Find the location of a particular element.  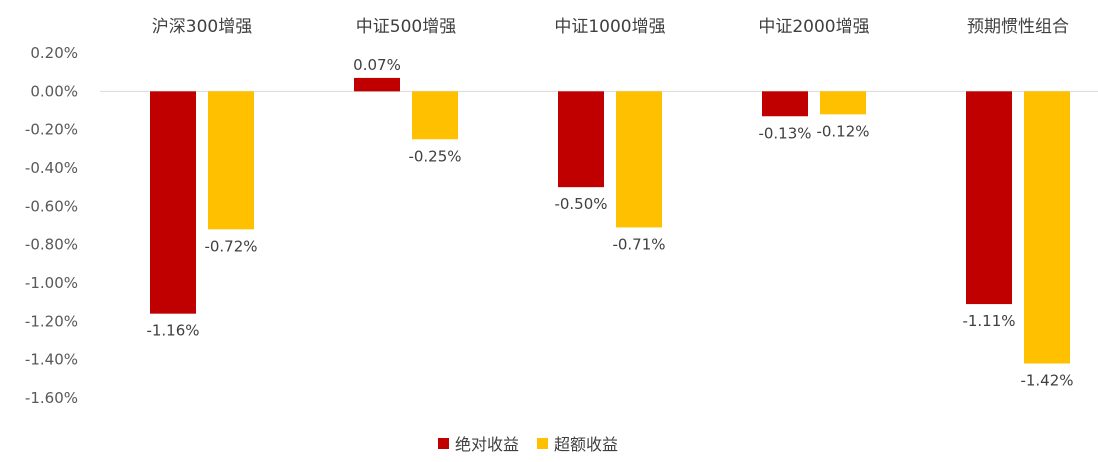

category-labels: 沪深300增强 中证500增强 中证1000增强 中证2000增强 预期惯性组合 is located at coordinates (610, 27).